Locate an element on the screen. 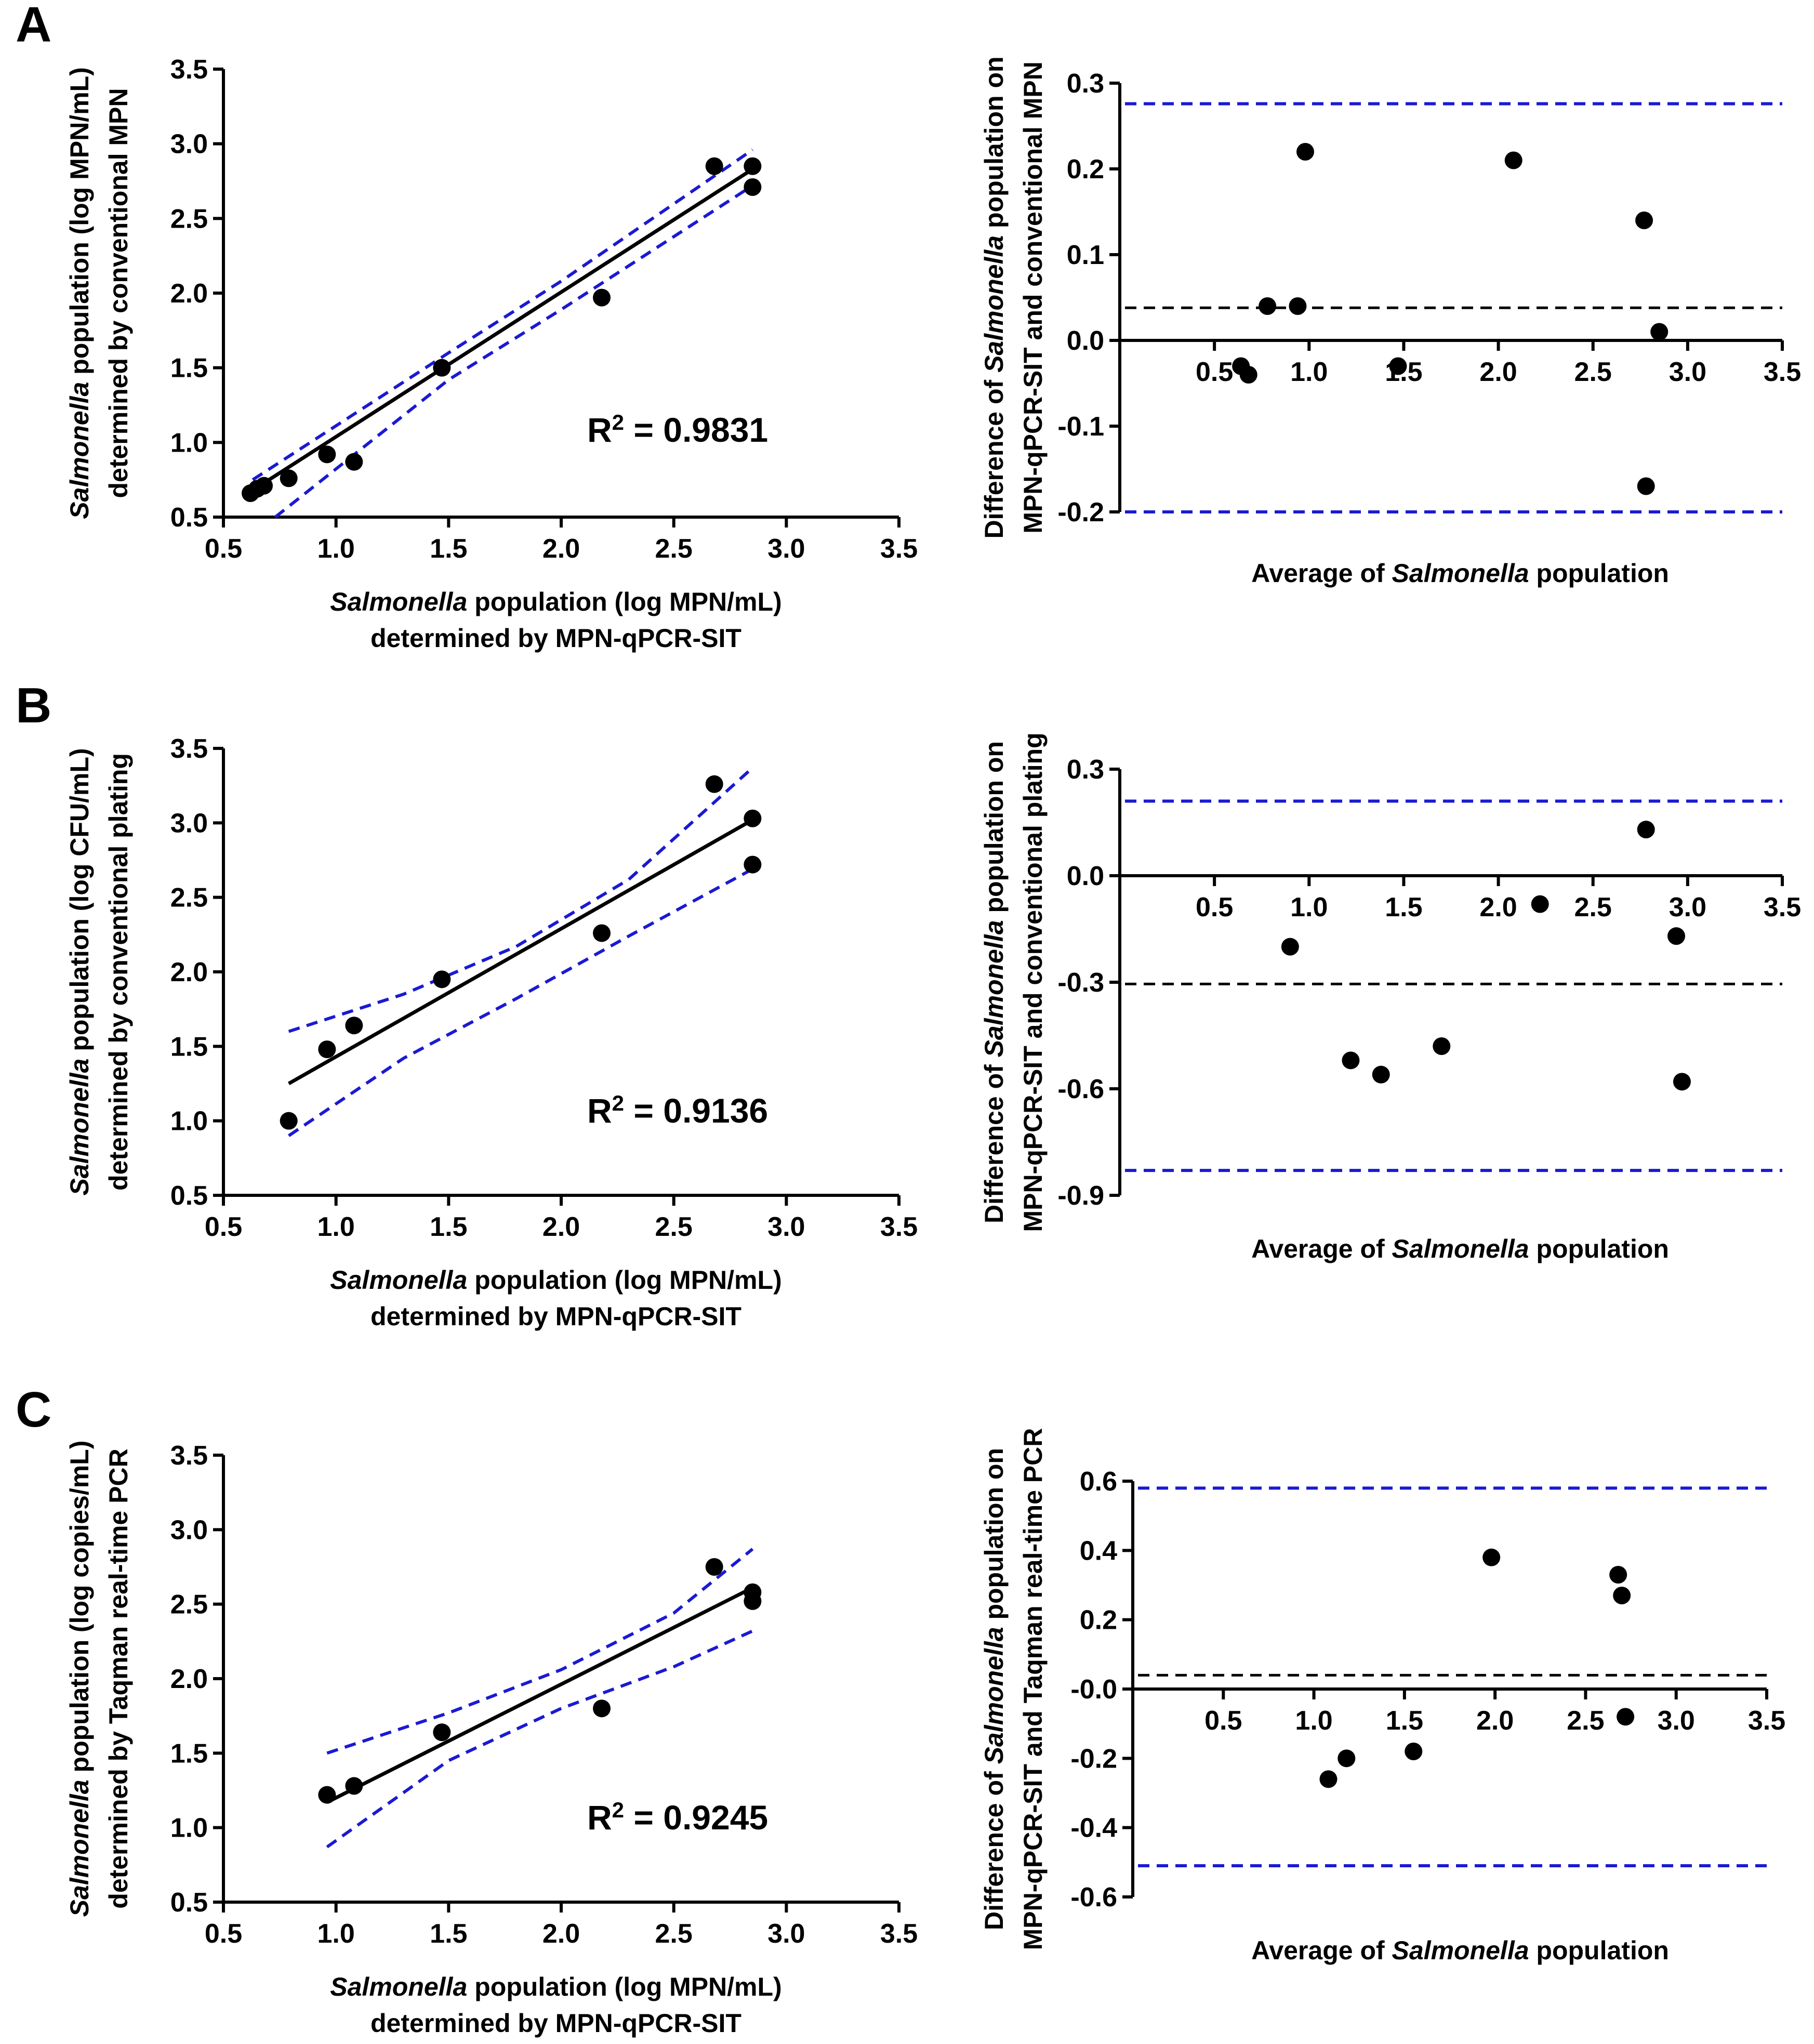 The width and height of the screenshot is (1814, 2044). r-squared-annotation: R2 = 0.9831 is located at coordinates (677, 430).